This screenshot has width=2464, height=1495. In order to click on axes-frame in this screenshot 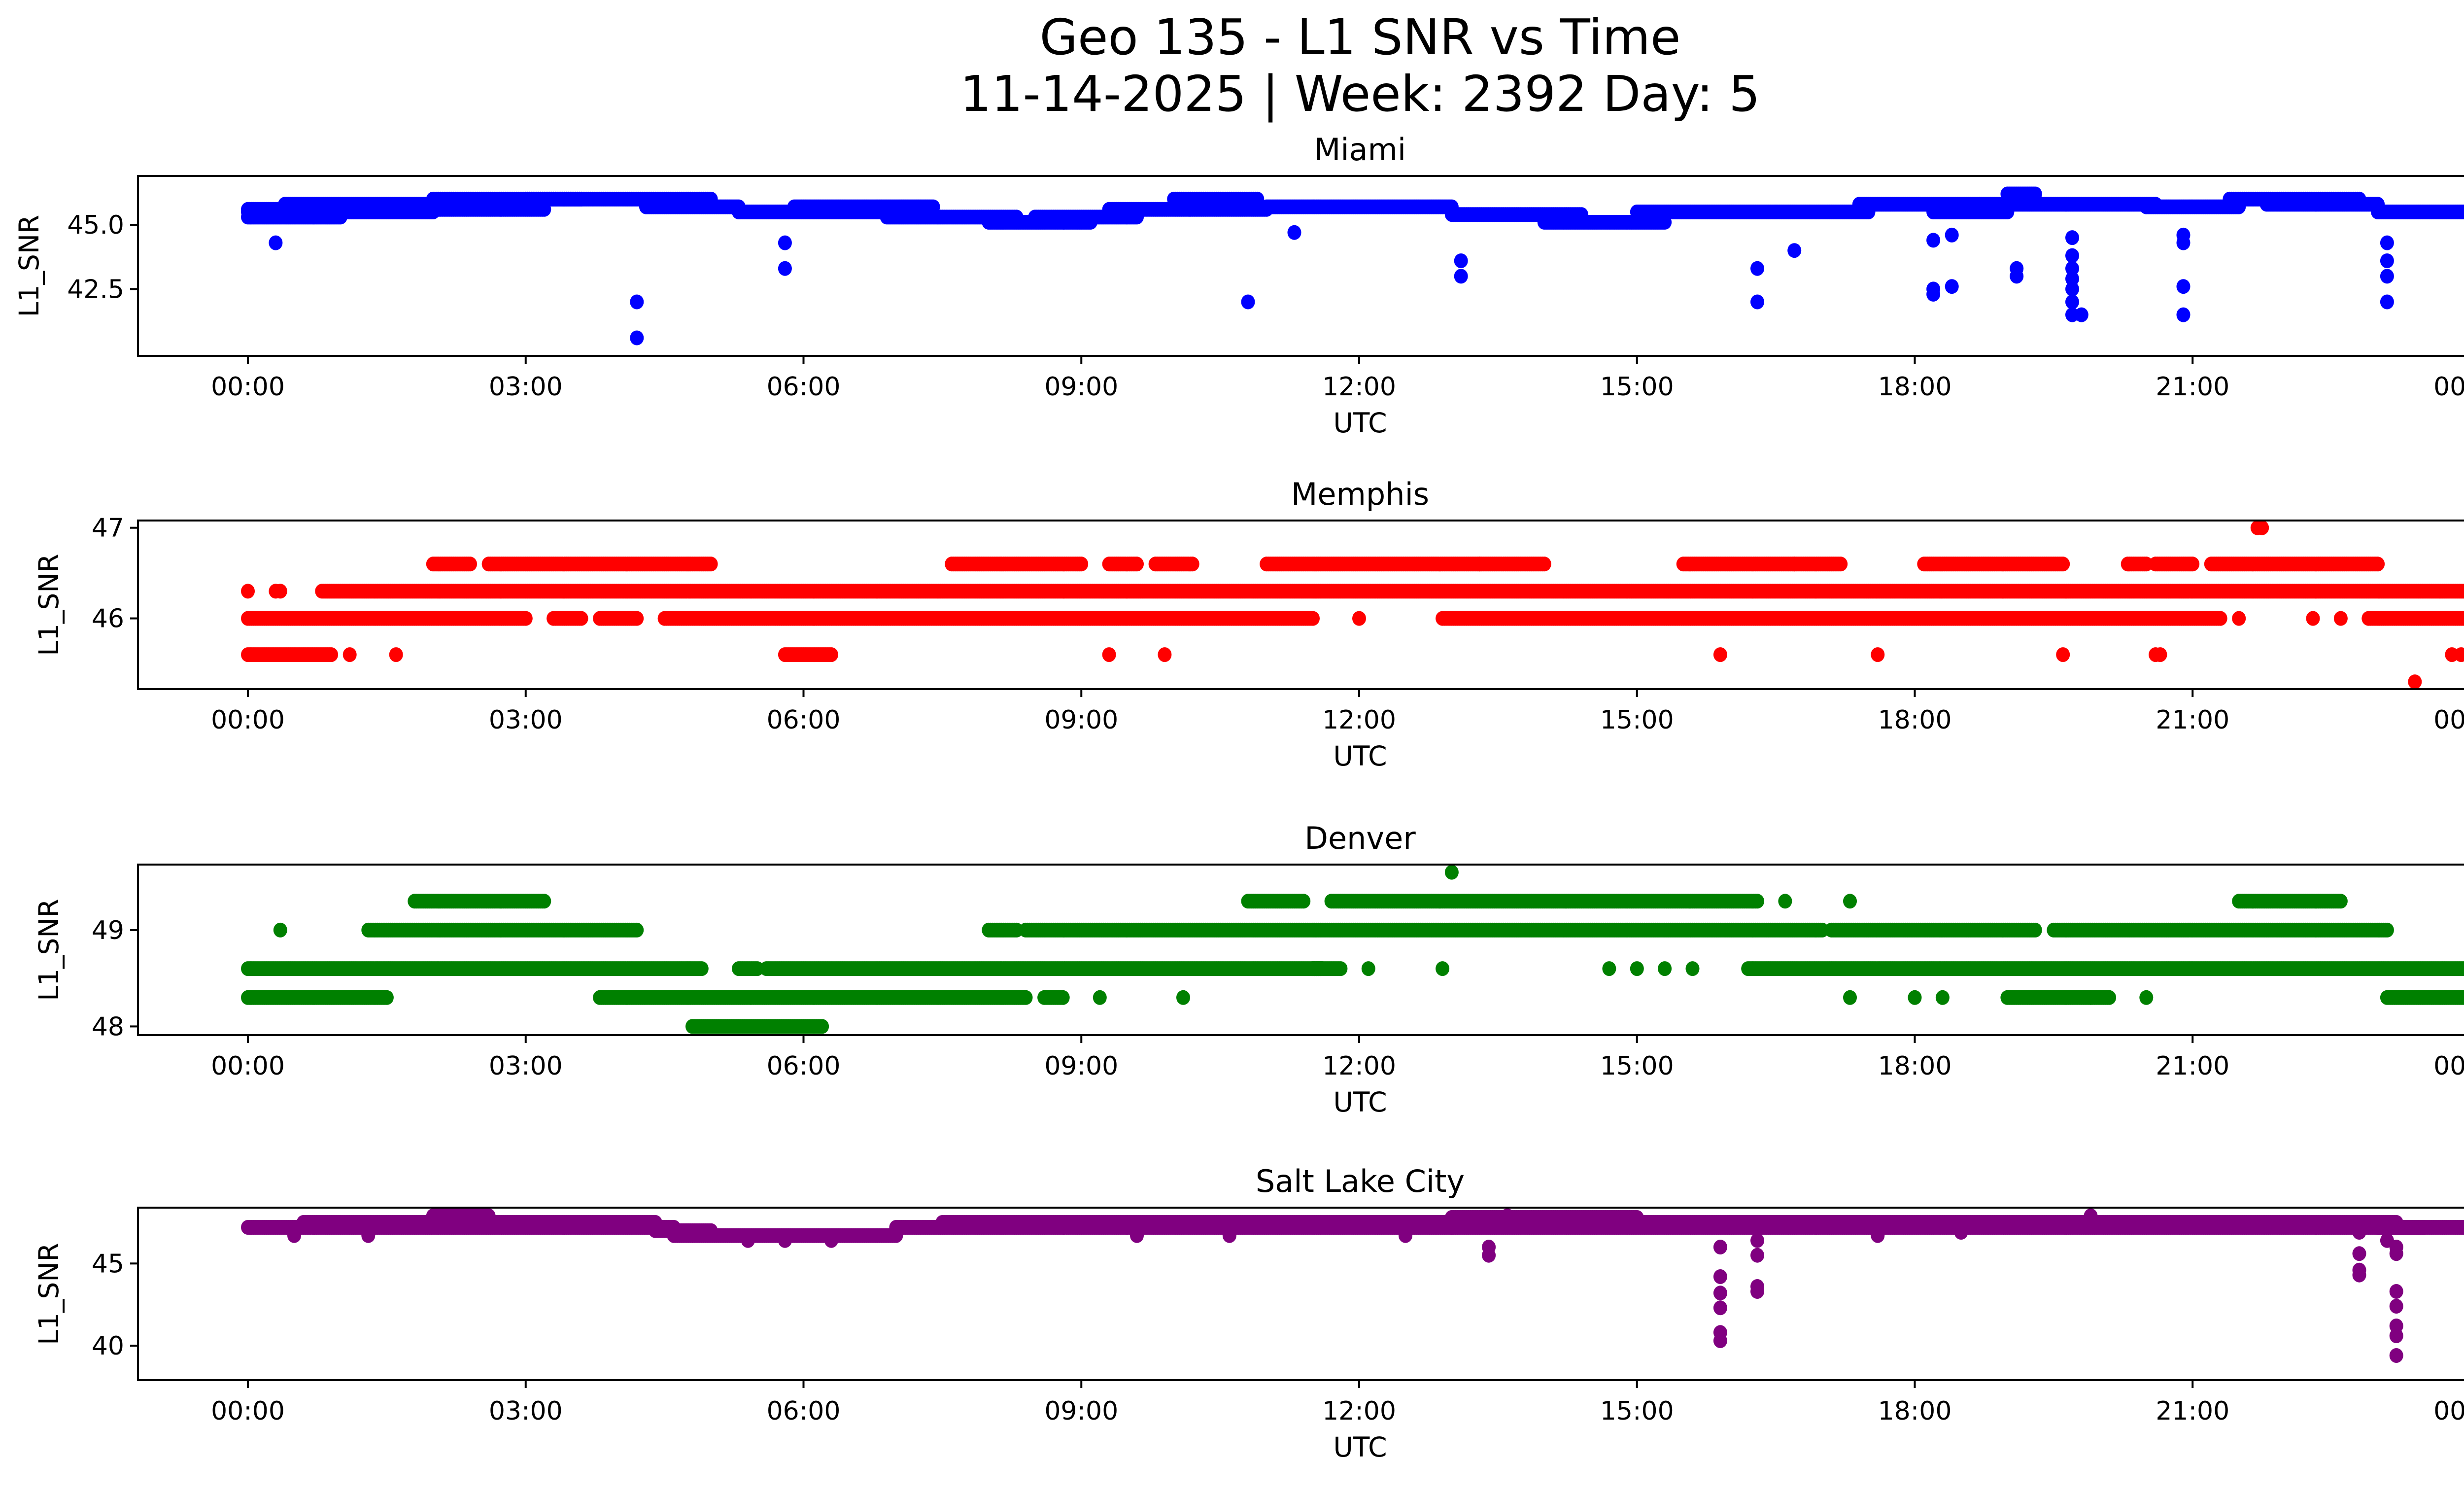, I will do `click(1300, 605)`.